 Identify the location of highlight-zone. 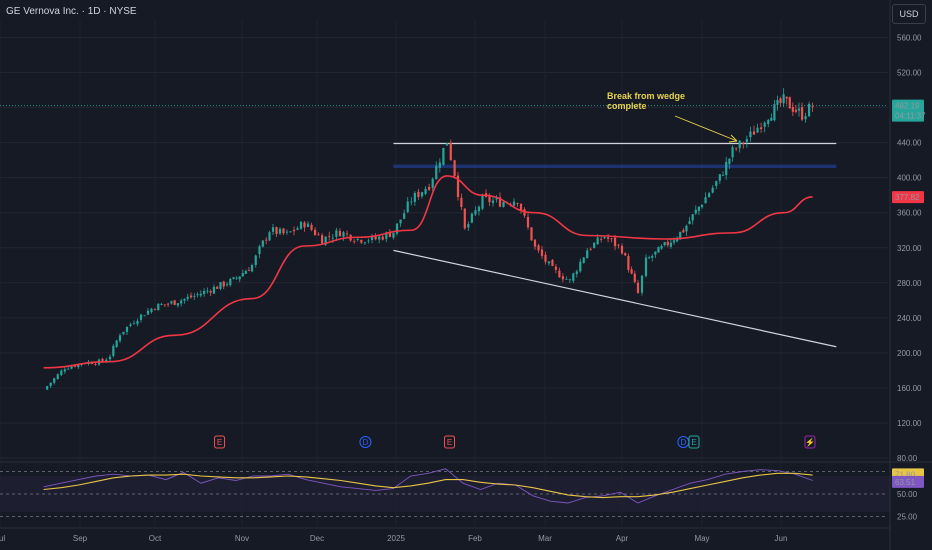
(615, 166).